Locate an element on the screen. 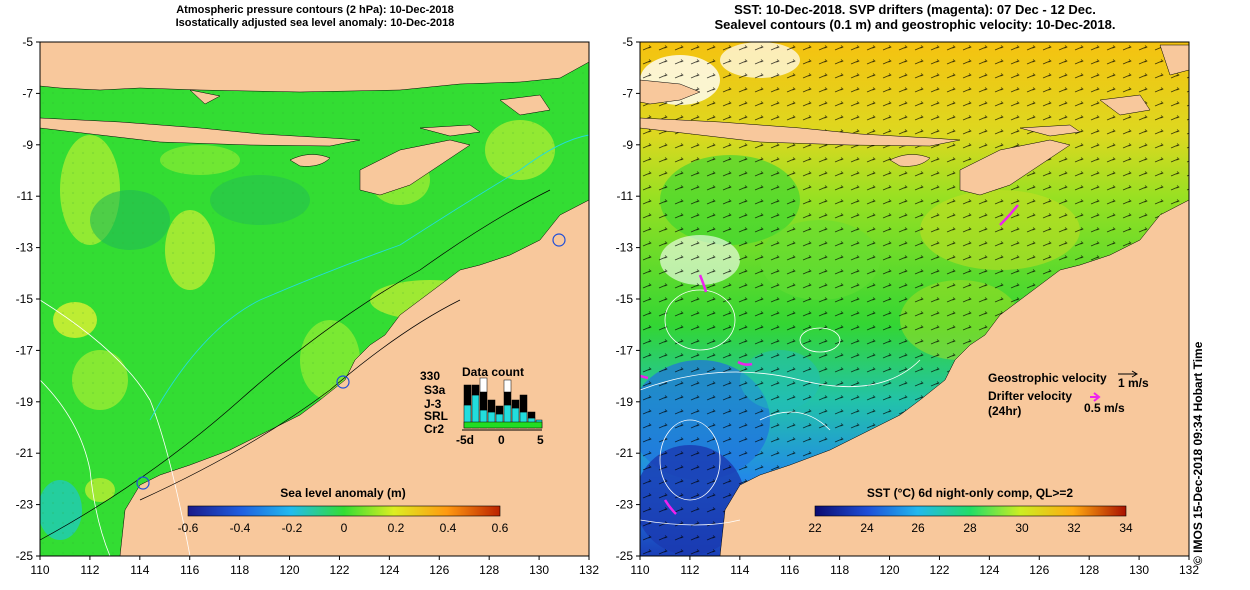 Image resolution: width=1250 pixels, height=590 pixels. mission-s3a: S3a is located at coordinates (435, 390).